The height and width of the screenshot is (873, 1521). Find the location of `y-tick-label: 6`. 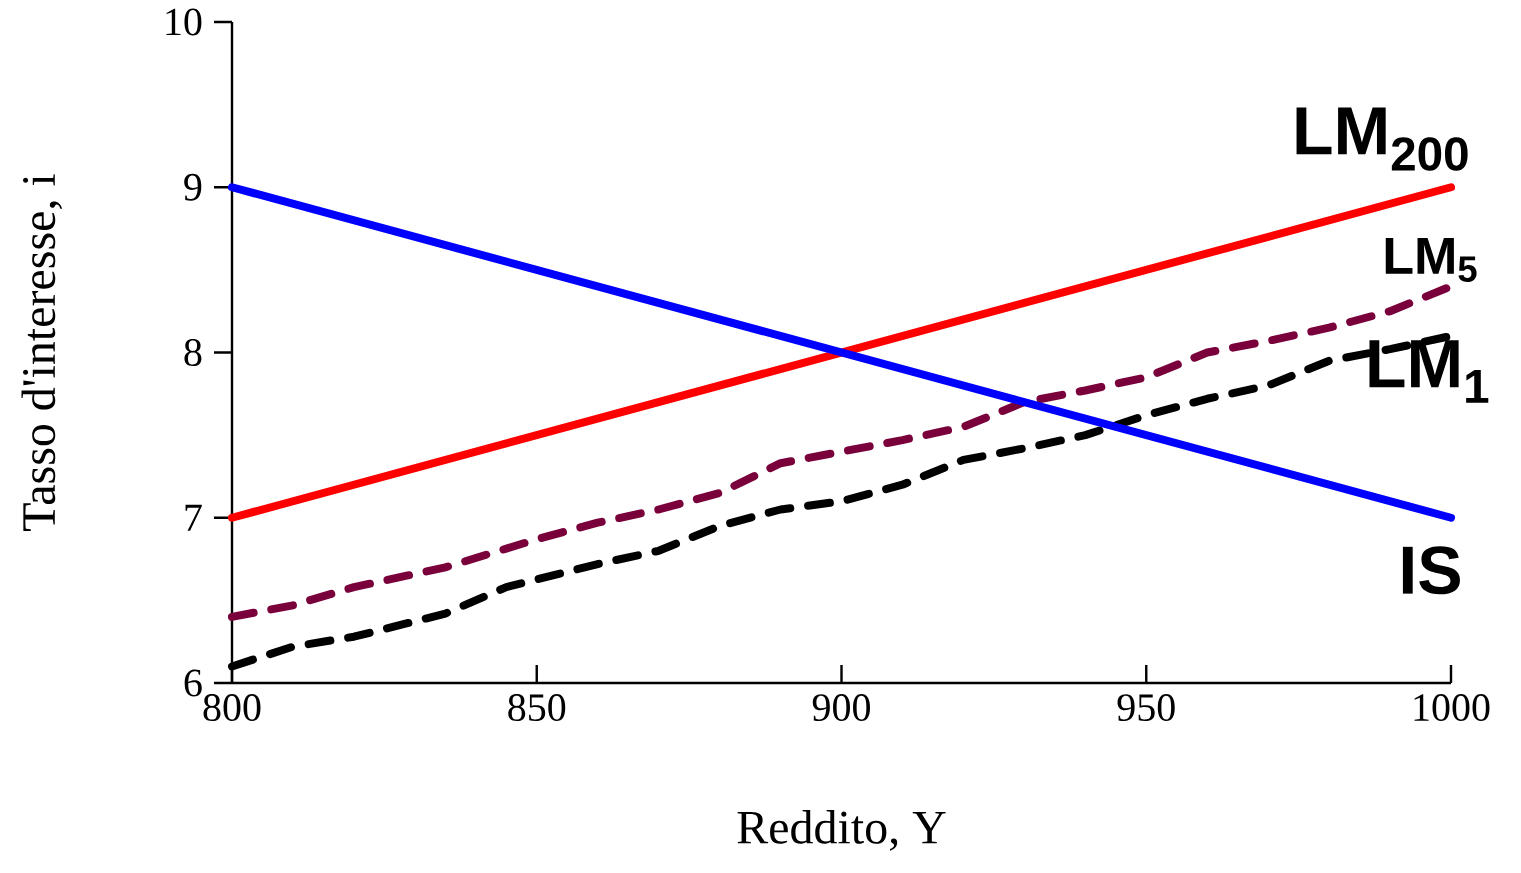

y-tick-label: 6 is located at coordinates (193, 683).